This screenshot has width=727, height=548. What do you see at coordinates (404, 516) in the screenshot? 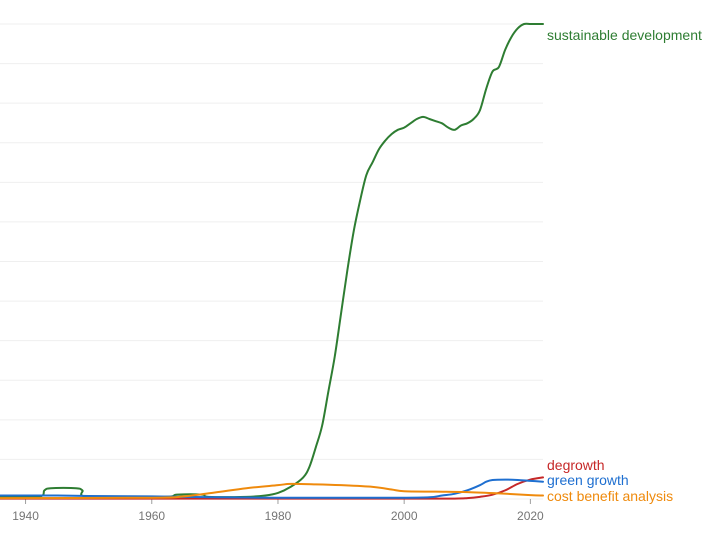
I see `x-tick-label: 2000` at bounding box center [404, 516].